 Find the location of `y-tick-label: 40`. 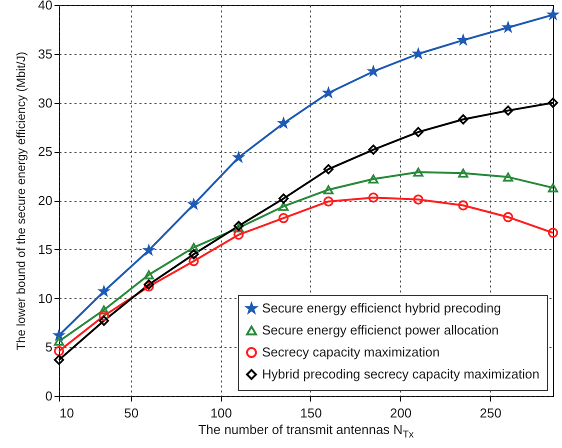

y-tick-label: 40 is located at coordinates (45, 6).